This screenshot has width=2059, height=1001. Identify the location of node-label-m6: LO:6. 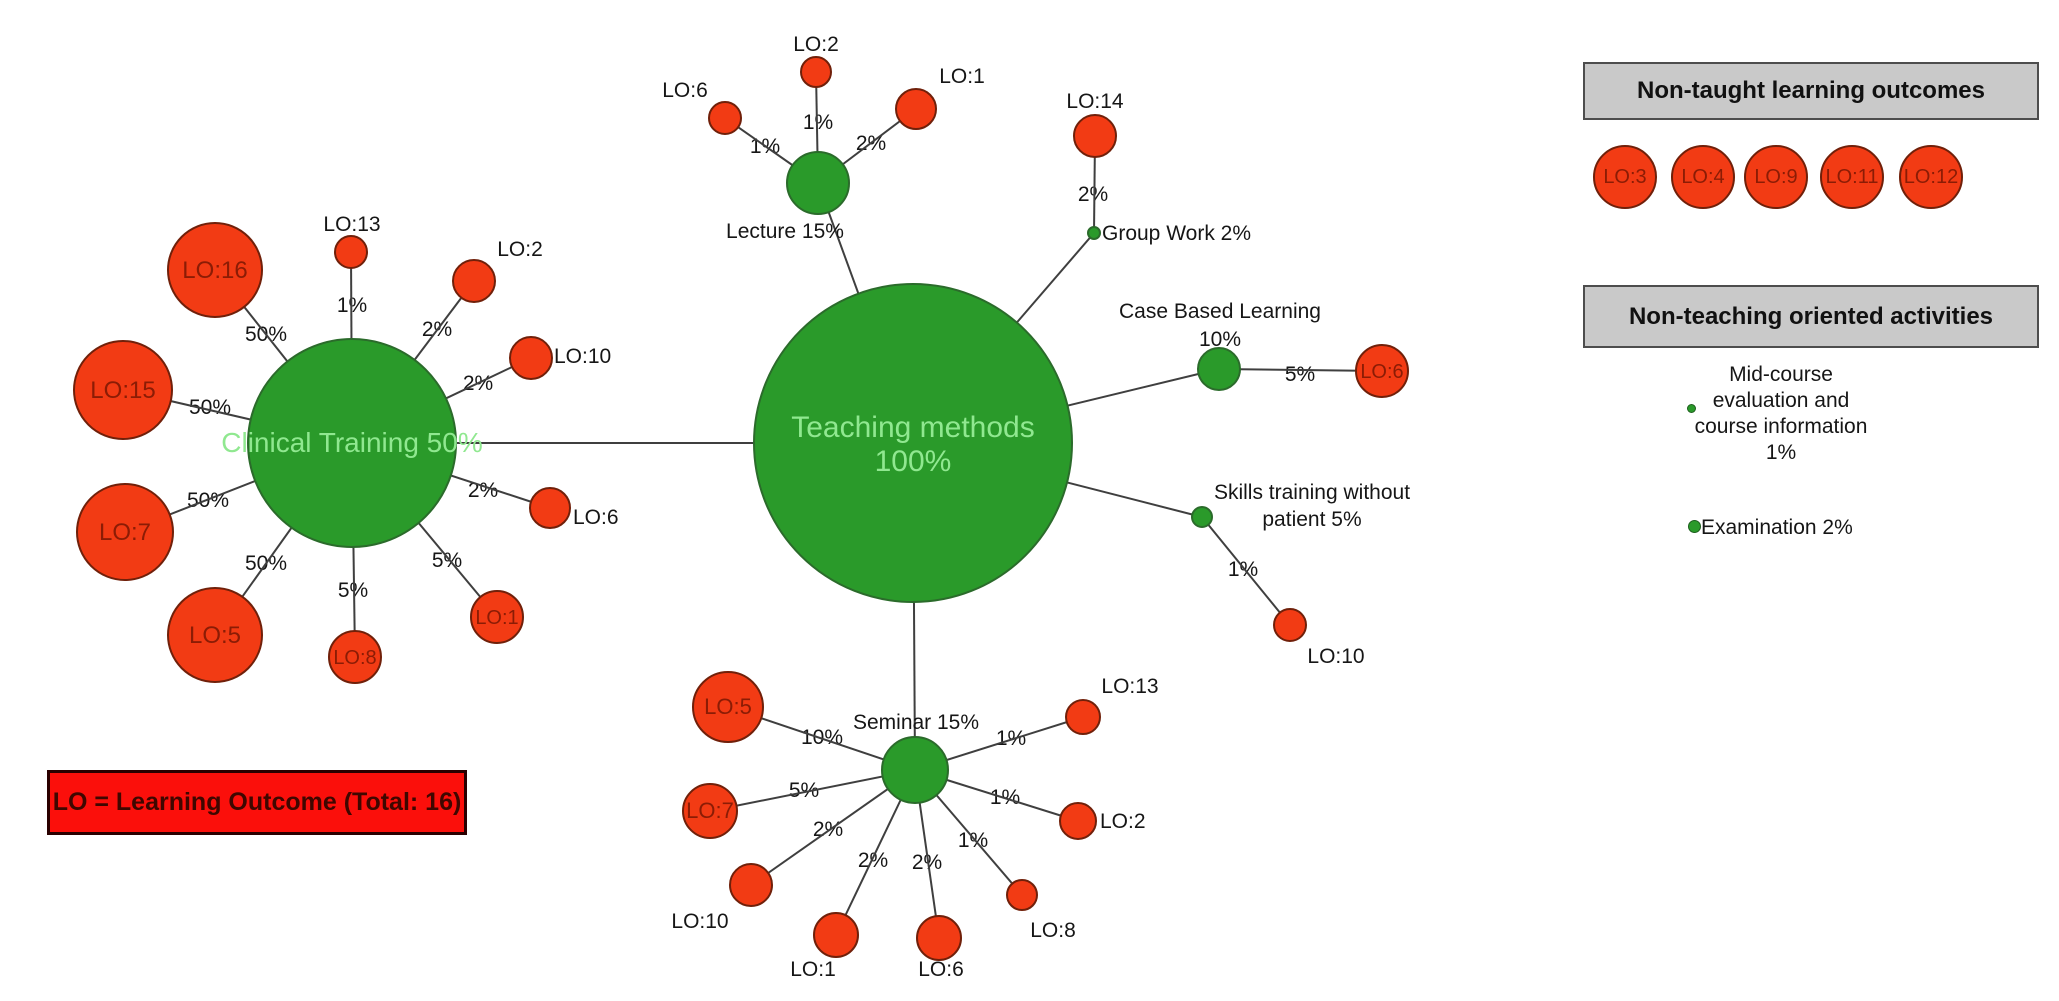
(941, 969).